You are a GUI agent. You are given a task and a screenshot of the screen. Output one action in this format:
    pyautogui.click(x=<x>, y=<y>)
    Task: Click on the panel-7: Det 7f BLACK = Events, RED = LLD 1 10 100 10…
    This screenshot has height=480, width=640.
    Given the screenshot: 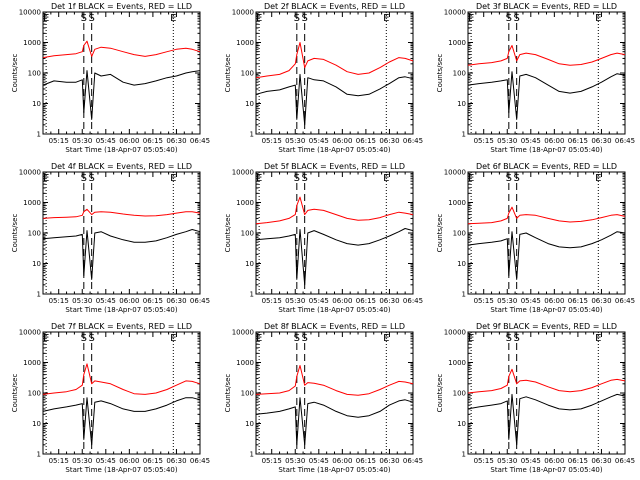 What is the action you would take?
    pyautogui.click(x=110, y=398)
    